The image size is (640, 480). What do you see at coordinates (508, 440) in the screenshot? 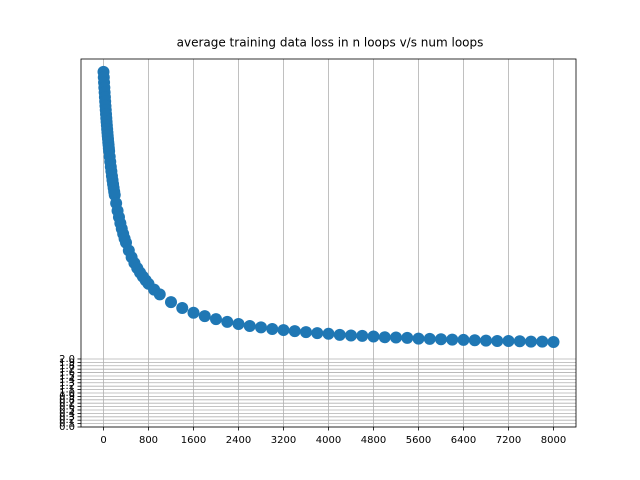
I see `x-tick-label: 7200` at bounding box center [508, 440].